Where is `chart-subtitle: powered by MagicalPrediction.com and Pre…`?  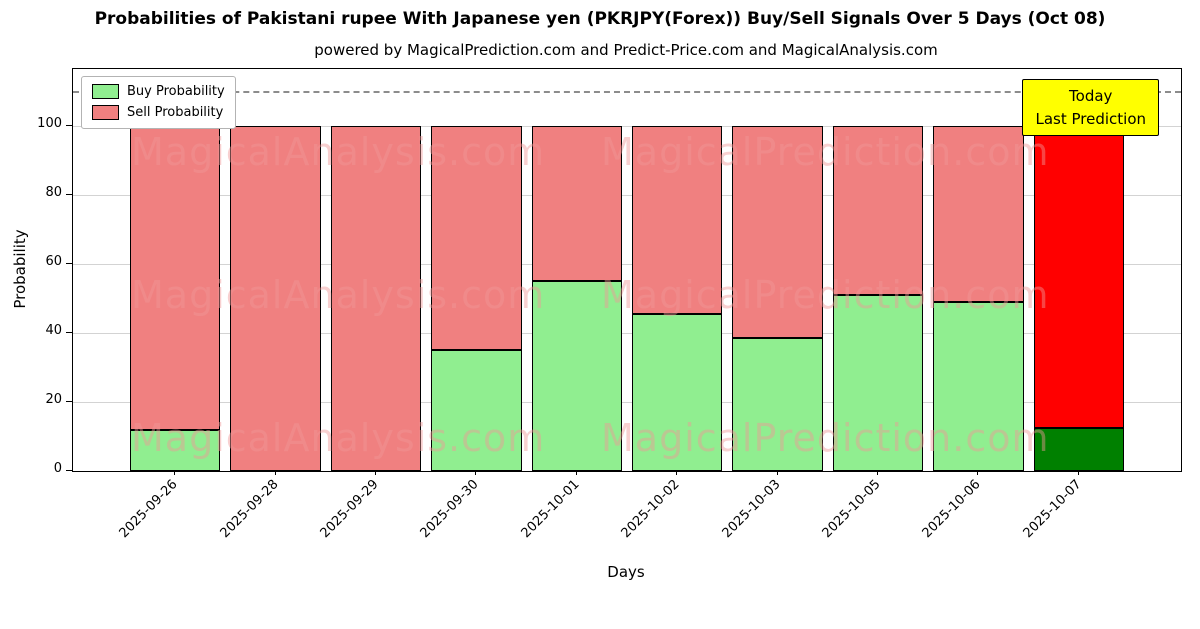 chart-subtitle: powered by MagicalPrediction.com and Pre… is located at coordinates (626, 50).